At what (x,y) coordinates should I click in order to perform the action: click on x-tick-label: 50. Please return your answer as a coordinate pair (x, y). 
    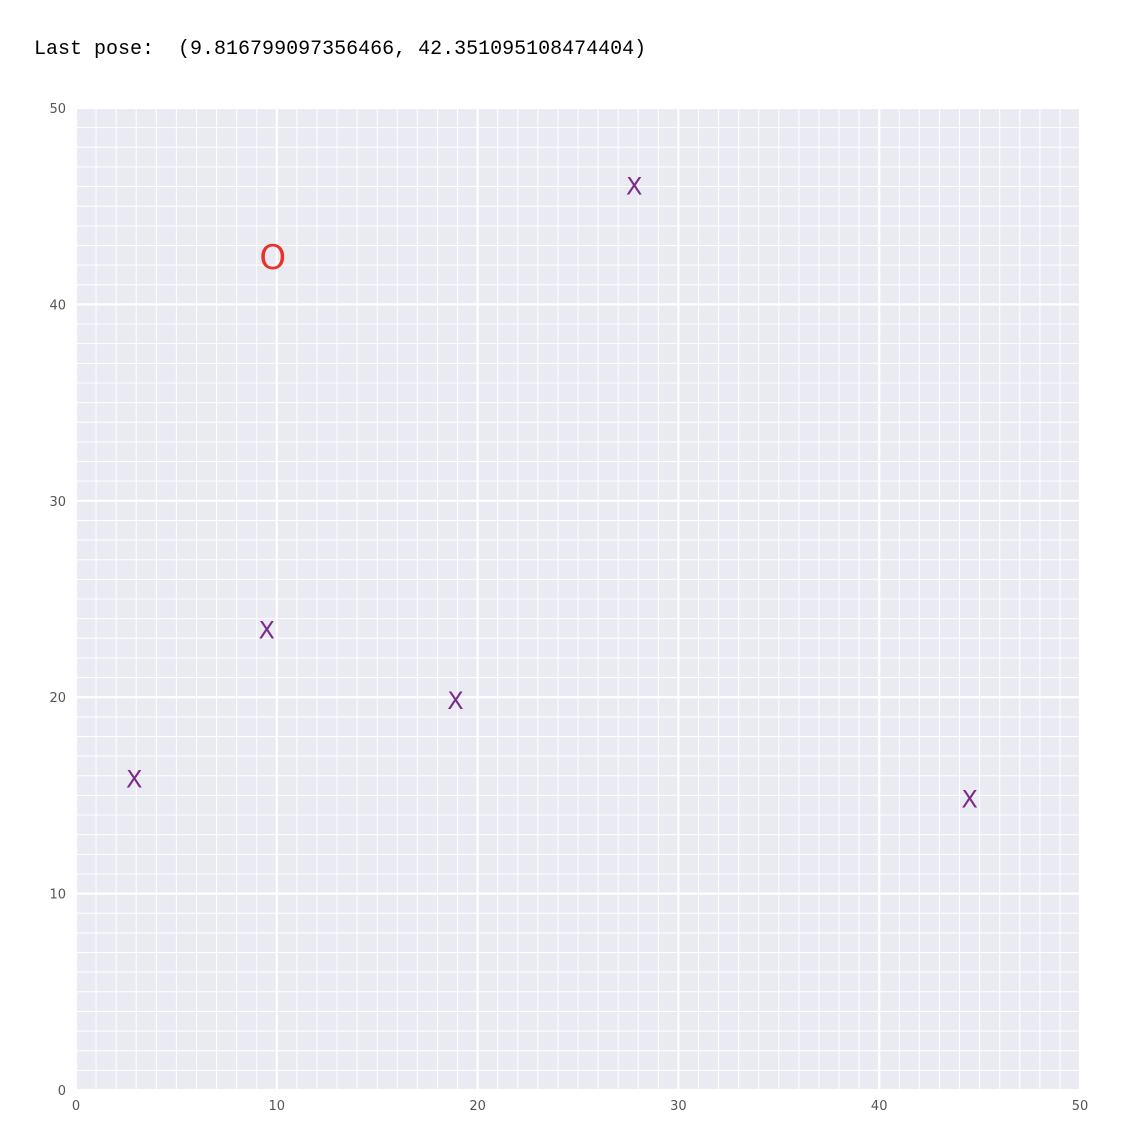
    Looking at the image, I should click on (1080, 1106).